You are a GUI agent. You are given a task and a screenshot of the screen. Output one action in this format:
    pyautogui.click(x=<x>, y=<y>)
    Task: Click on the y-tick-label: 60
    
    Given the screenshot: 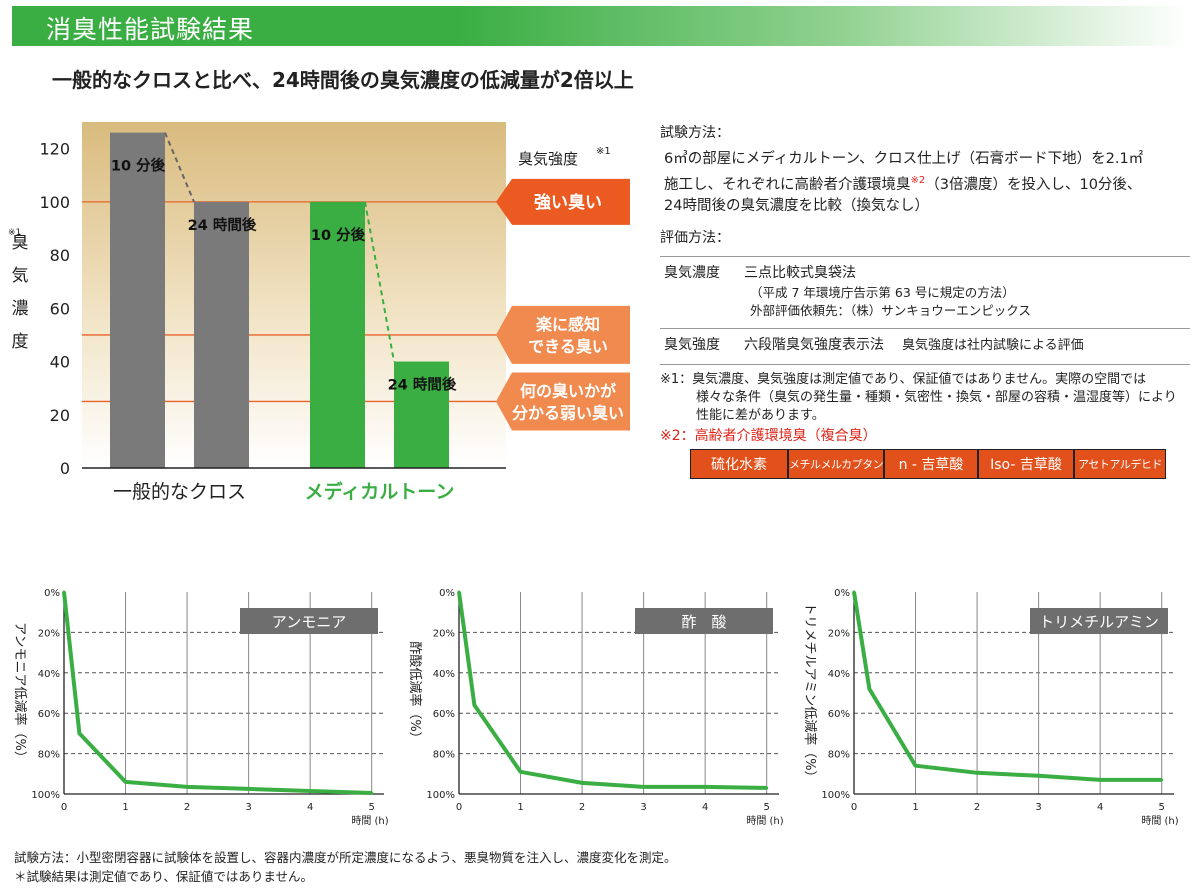 What is the action you would take?
    pyautogui.click(x=60, y=308)
    